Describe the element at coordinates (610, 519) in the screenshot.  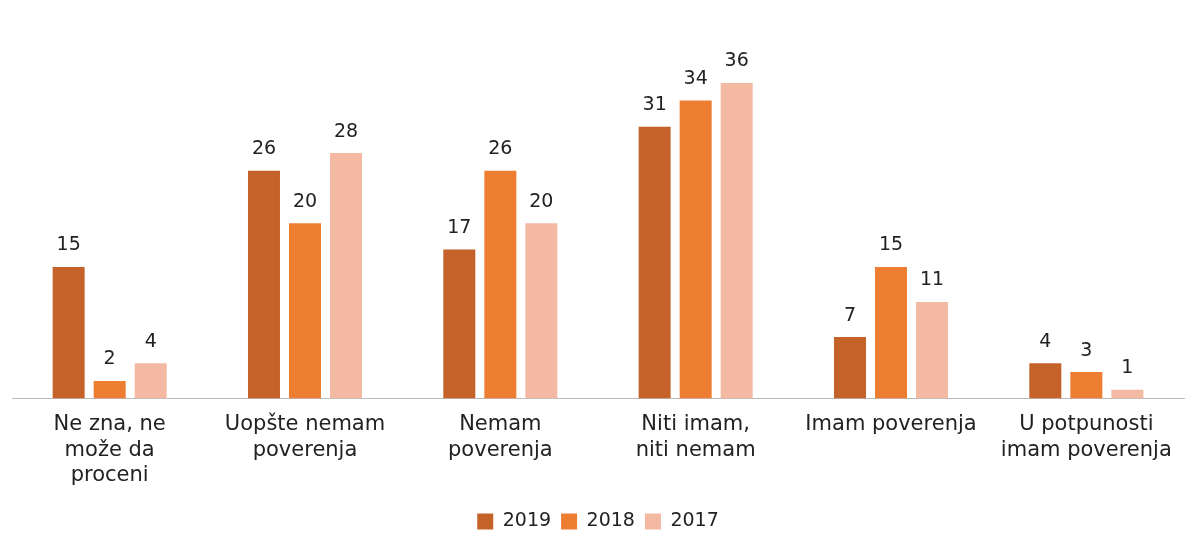
I see `legend-label: 2018` at that location.